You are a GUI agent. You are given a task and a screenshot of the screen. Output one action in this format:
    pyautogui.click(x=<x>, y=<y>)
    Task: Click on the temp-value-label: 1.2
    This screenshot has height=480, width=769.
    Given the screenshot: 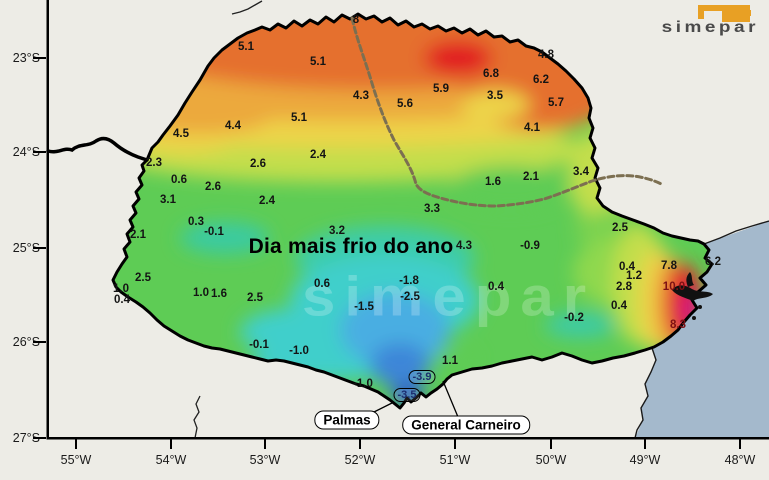 What is the action you would take?
    pyautogui.click(x=634, y=276)
    